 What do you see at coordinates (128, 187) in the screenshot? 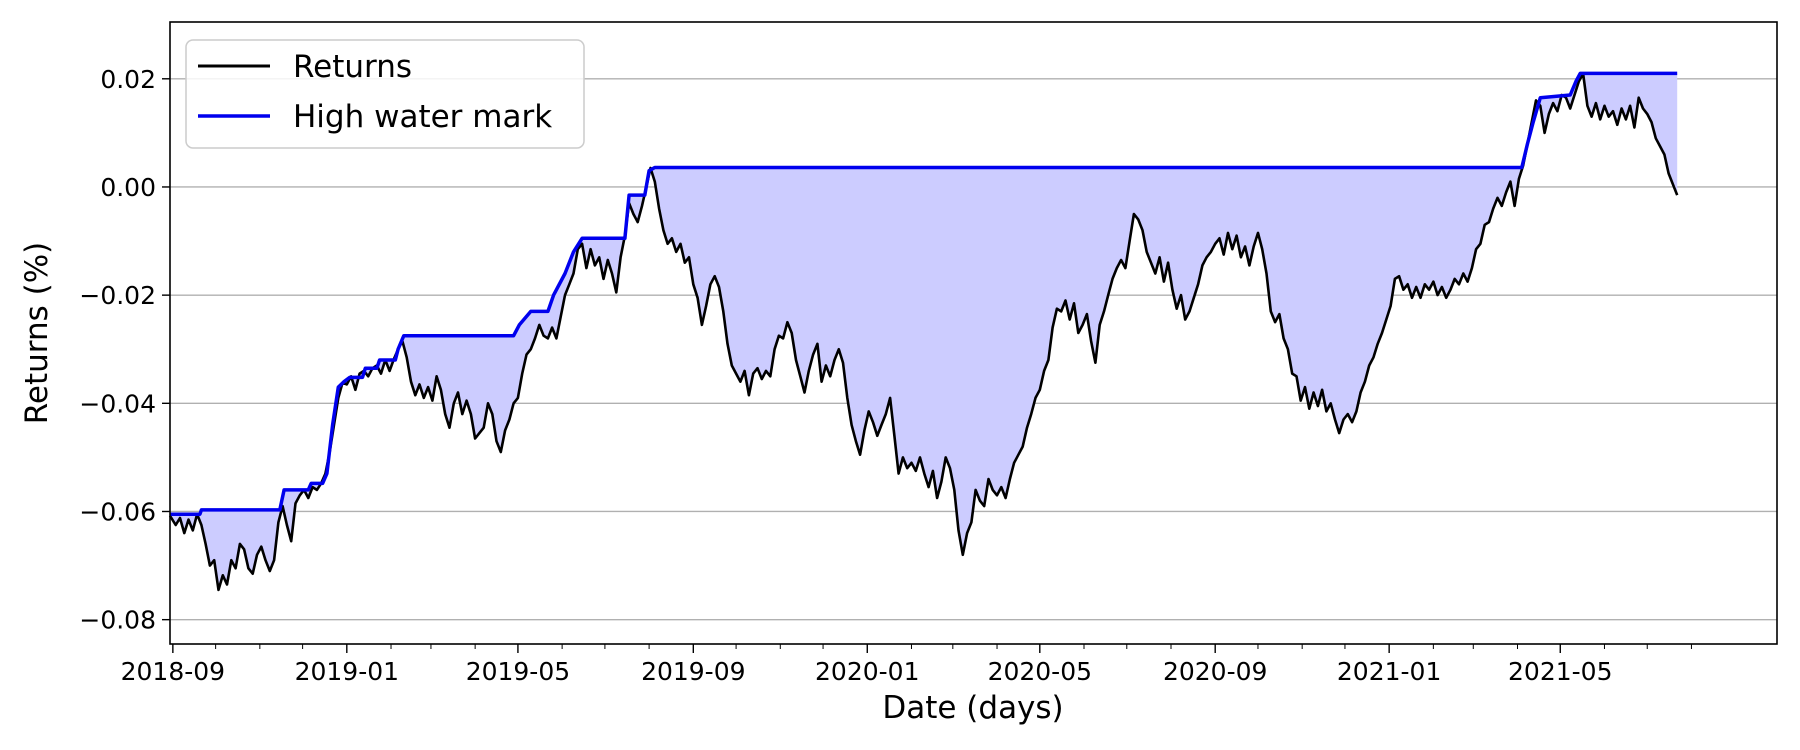
I see `y-tick-label: 0.00` at bounding box center [128, 187].